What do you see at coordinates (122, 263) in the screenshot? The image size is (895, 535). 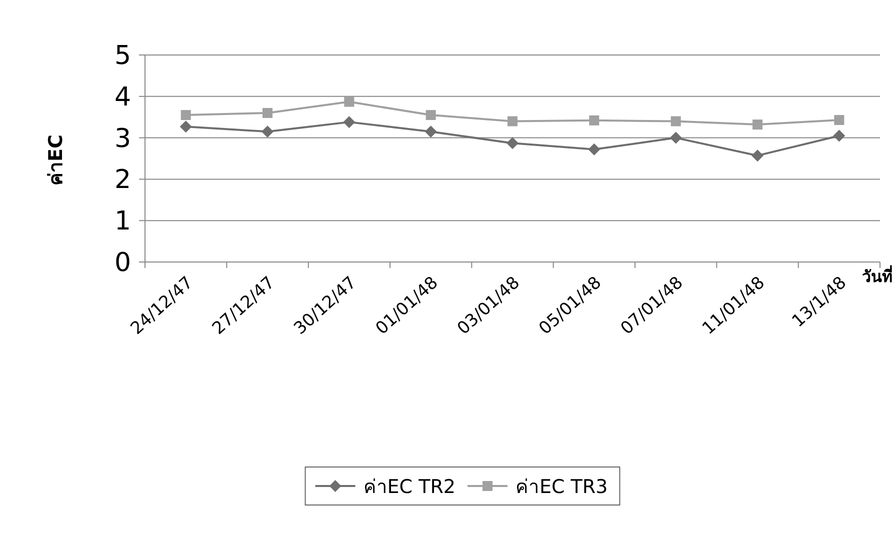 I see `y-tick-label: 0` at bounding box center [122, 263].